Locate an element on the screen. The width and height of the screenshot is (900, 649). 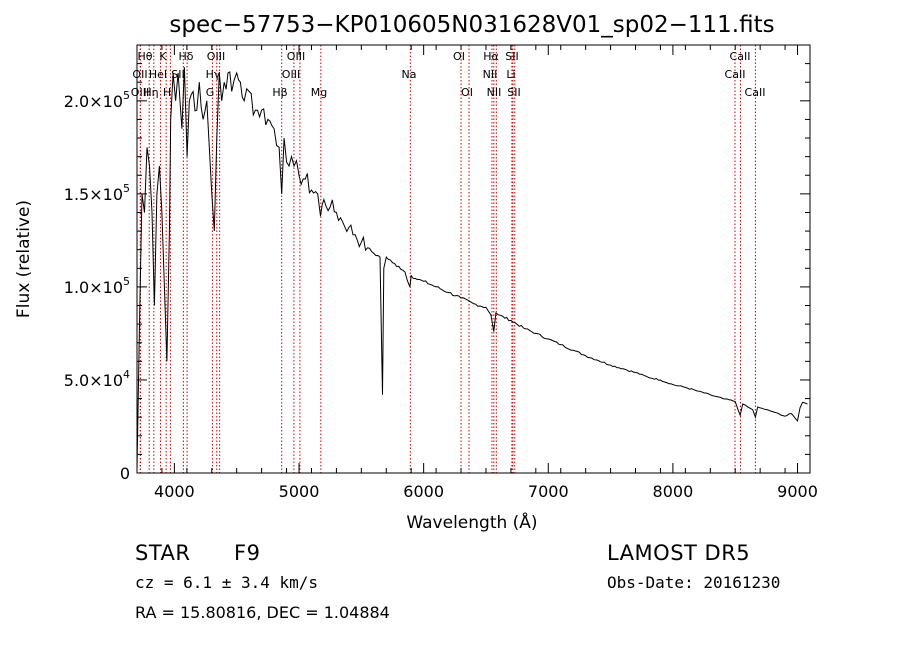
y-tick-label-1: 5.0×10⁴ is located at coordinates (97, 379).